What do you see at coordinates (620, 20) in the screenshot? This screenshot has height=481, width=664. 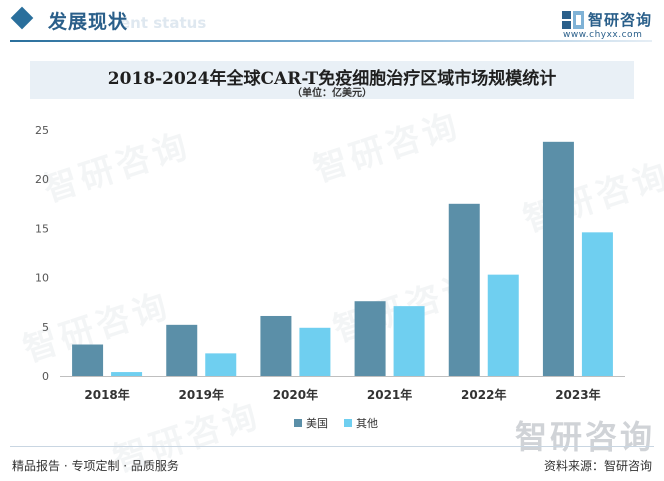 I see `brand-name: 智研咨询` at bounding box center [620, 20].